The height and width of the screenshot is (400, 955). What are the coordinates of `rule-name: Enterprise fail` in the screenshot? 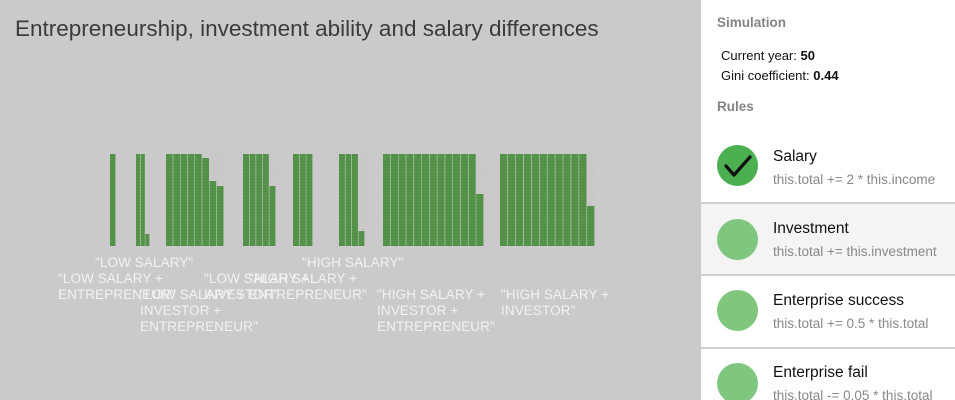 It's located at (820, 372).